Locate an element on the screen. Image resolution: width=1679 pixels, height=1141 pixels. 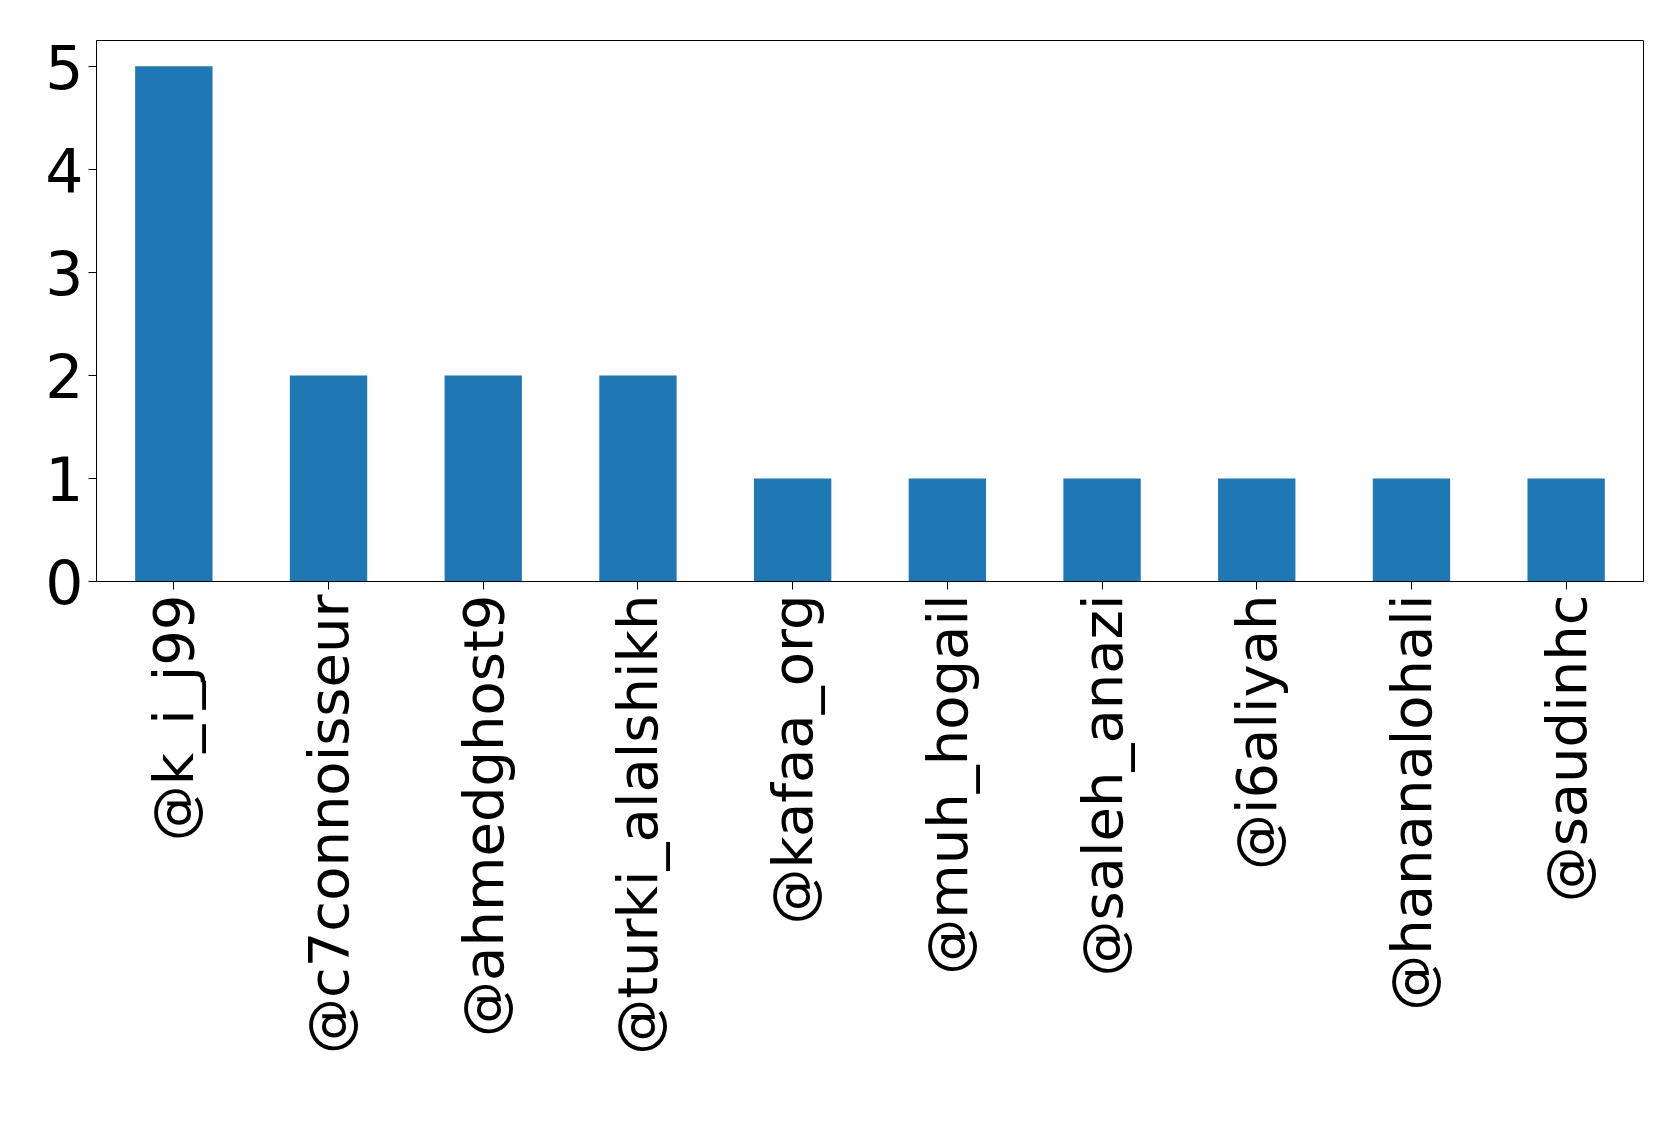
y-tick-label: 0 is located at coordinates (64, 583).